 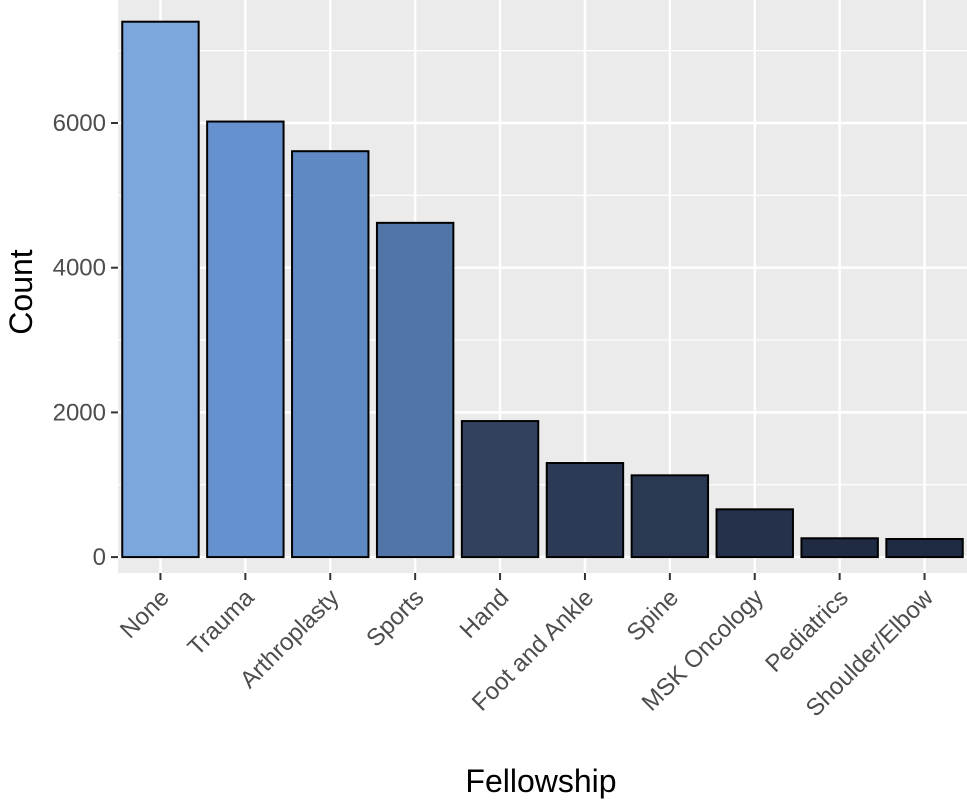 What do you see at coordinates (653, 615) in the screenshot?
I see `x-tick-label: Spine` at bounding box center [653, 615].